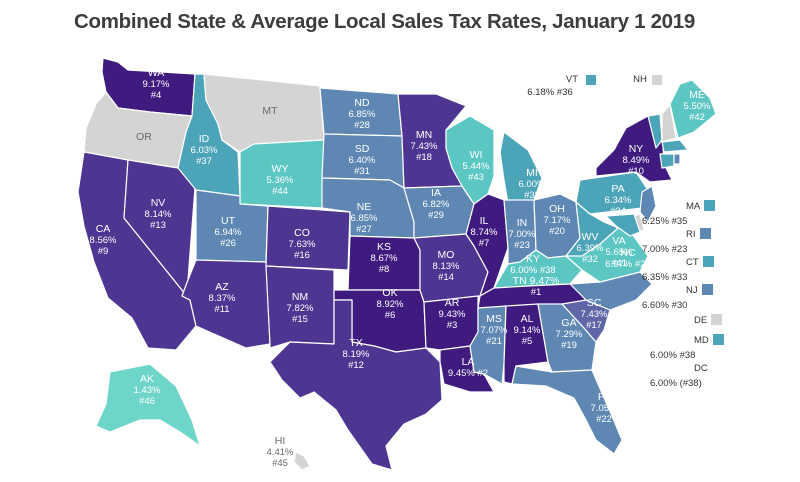  What do you see at coordinates (699, 290) in the screenshot?
I see `callout-nj: NJ` at bounding box center [699, 290].